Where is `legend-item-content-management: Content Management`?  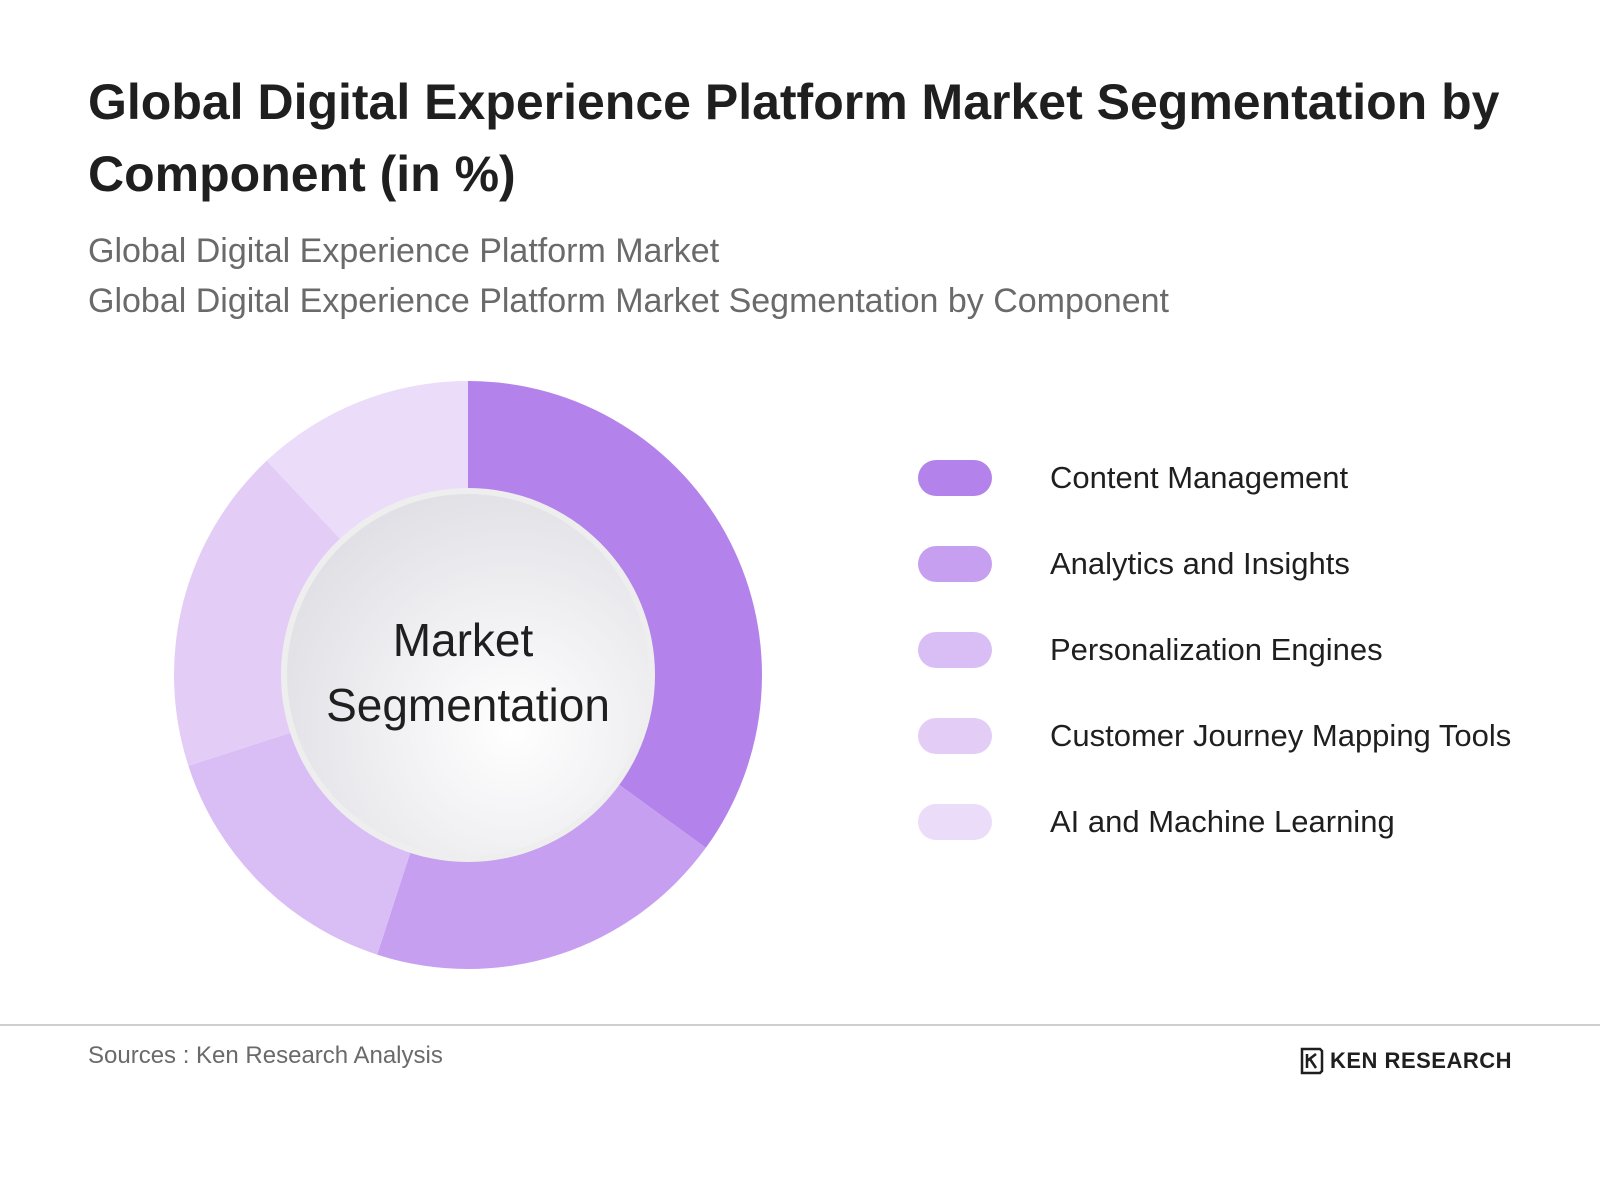 legend-item-content-management: Content Management is located at coordinates (1238, 478).